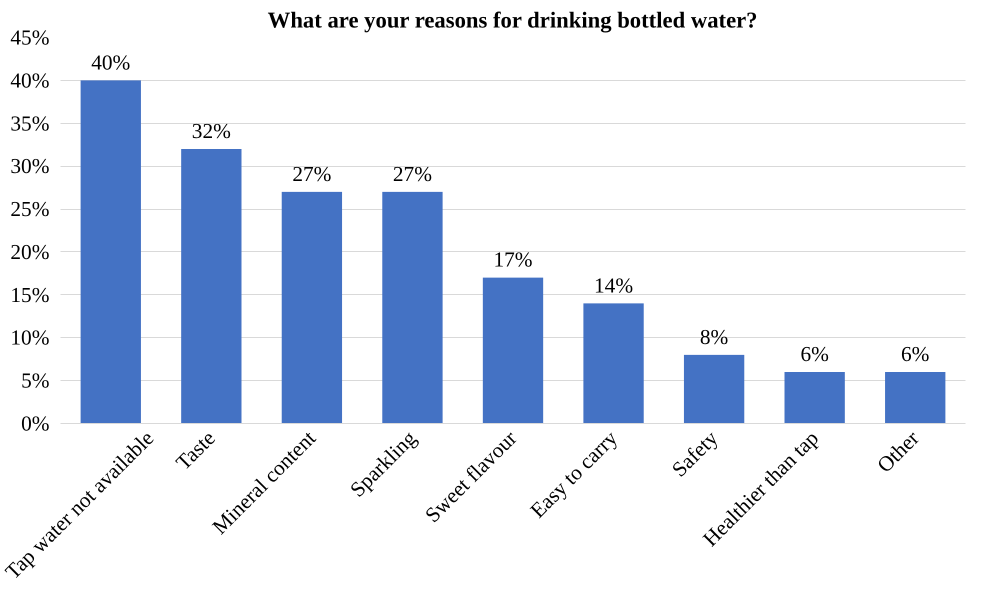 The image size is (982, 600). What do you see at coordinates (195, 450) in the screenshot?
I see `x-tick-label: Taste` at bounding box center [195, 450].